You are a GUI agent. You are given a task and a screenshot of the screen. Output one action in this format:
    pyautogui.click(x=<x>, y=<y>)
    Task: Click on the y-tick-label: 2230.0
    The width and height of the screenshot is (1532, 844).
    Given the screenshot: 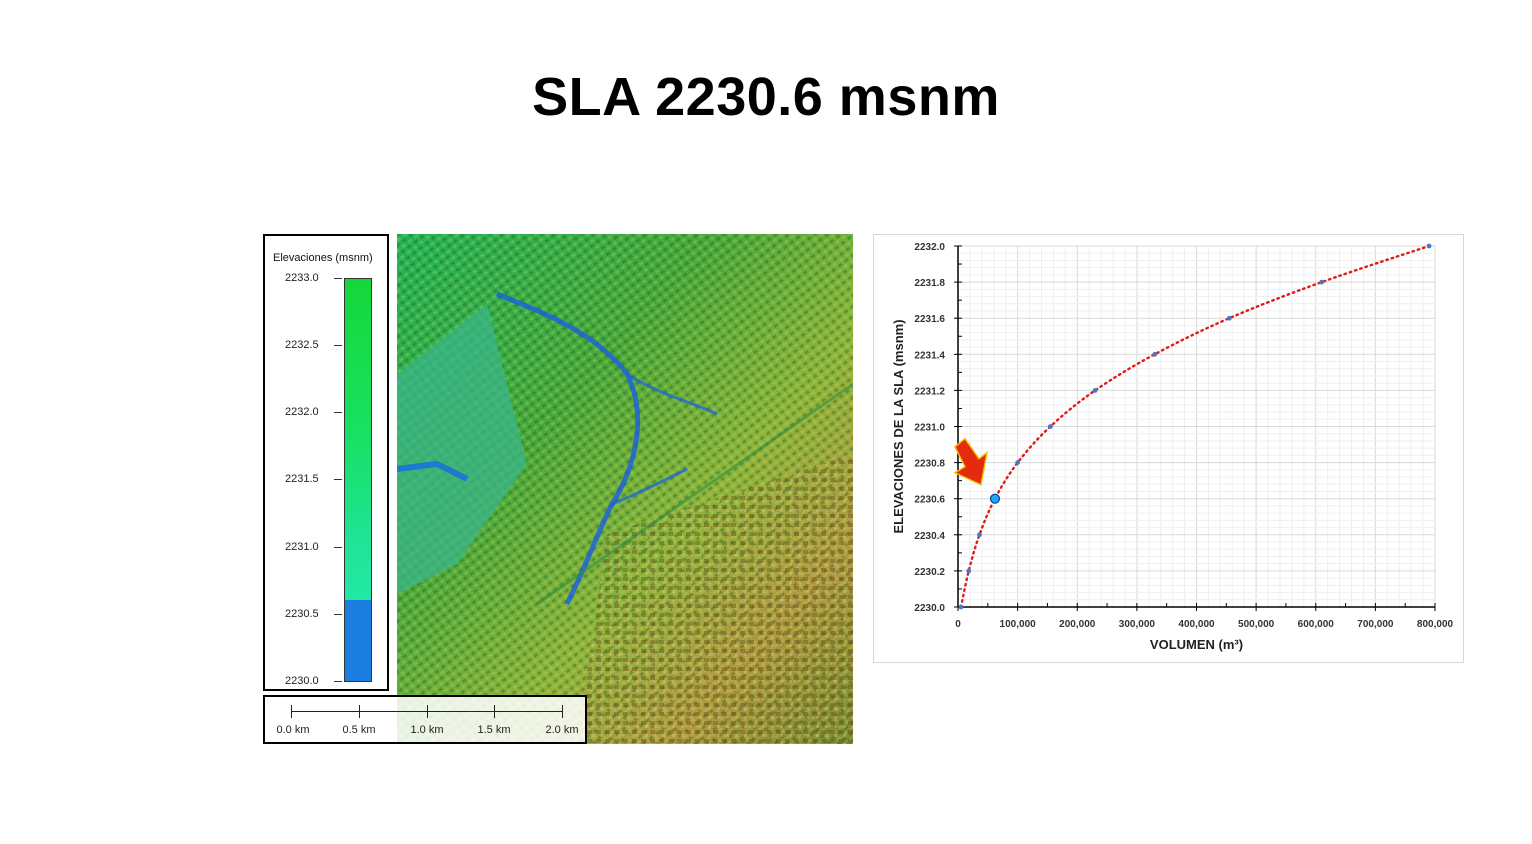 What is the action you would take?
    pyautogui.click(x=929, y=608)
    